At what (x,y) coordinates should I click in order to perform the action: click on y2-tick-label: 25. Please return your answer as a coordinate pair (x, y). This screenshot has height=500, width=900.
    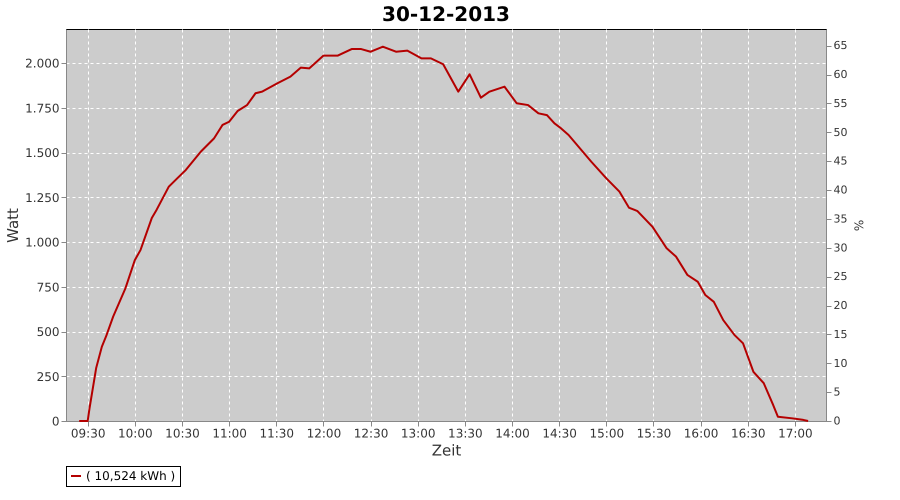
    Looking at the image, I should click on (841, 277).